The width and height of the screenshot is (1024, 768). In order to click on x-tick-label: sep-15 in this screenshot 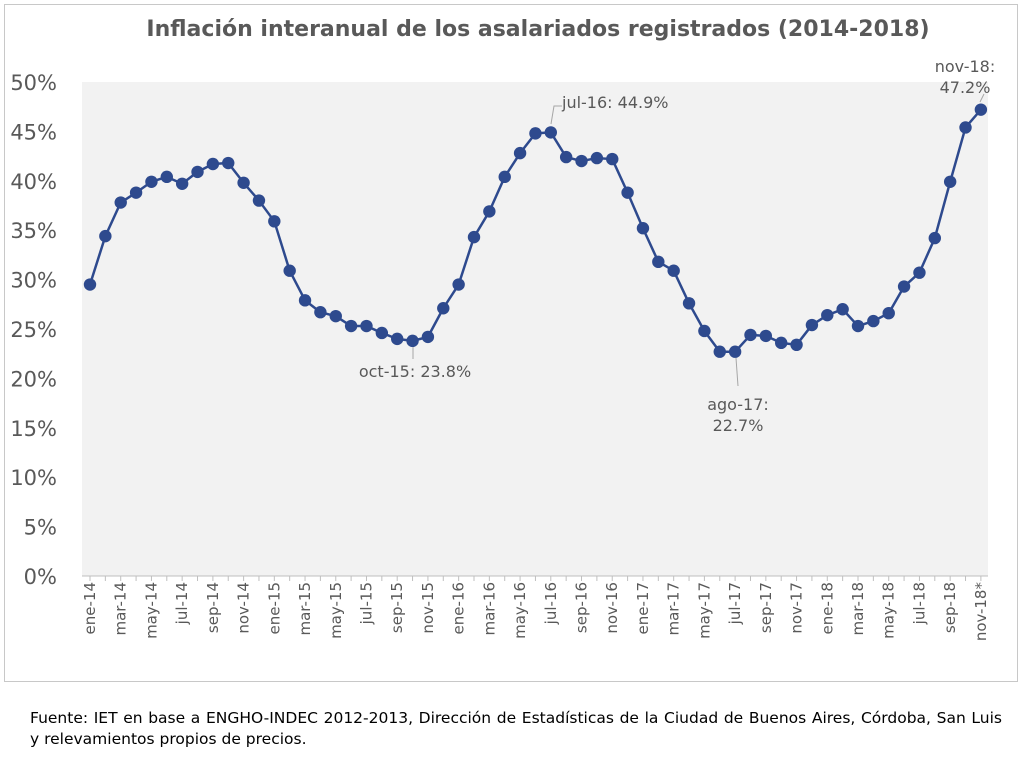, I will do `click(397, 607)`.